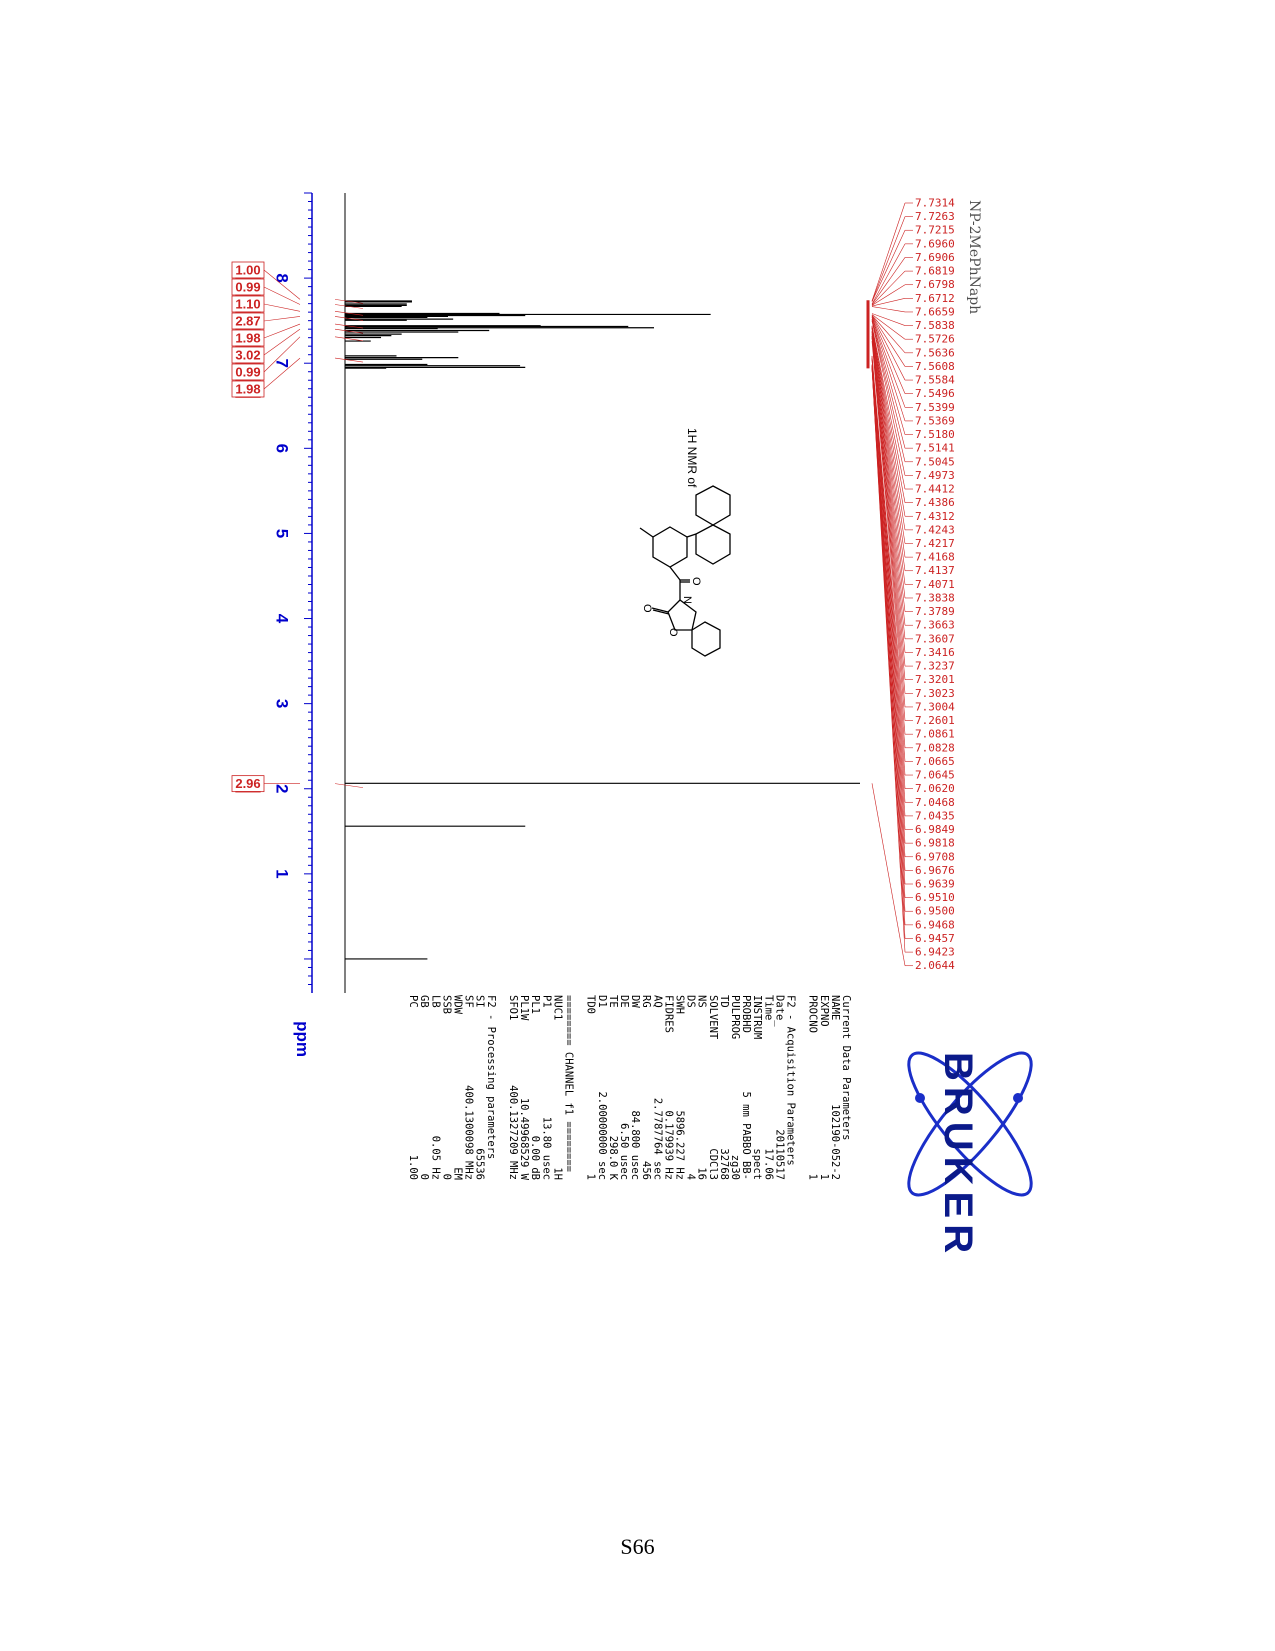 This screenshot has width=1275, height=1651. Describe the element at coordinates (297, 282) in the screenshot. I see `integral-label: 1.00` at that location.